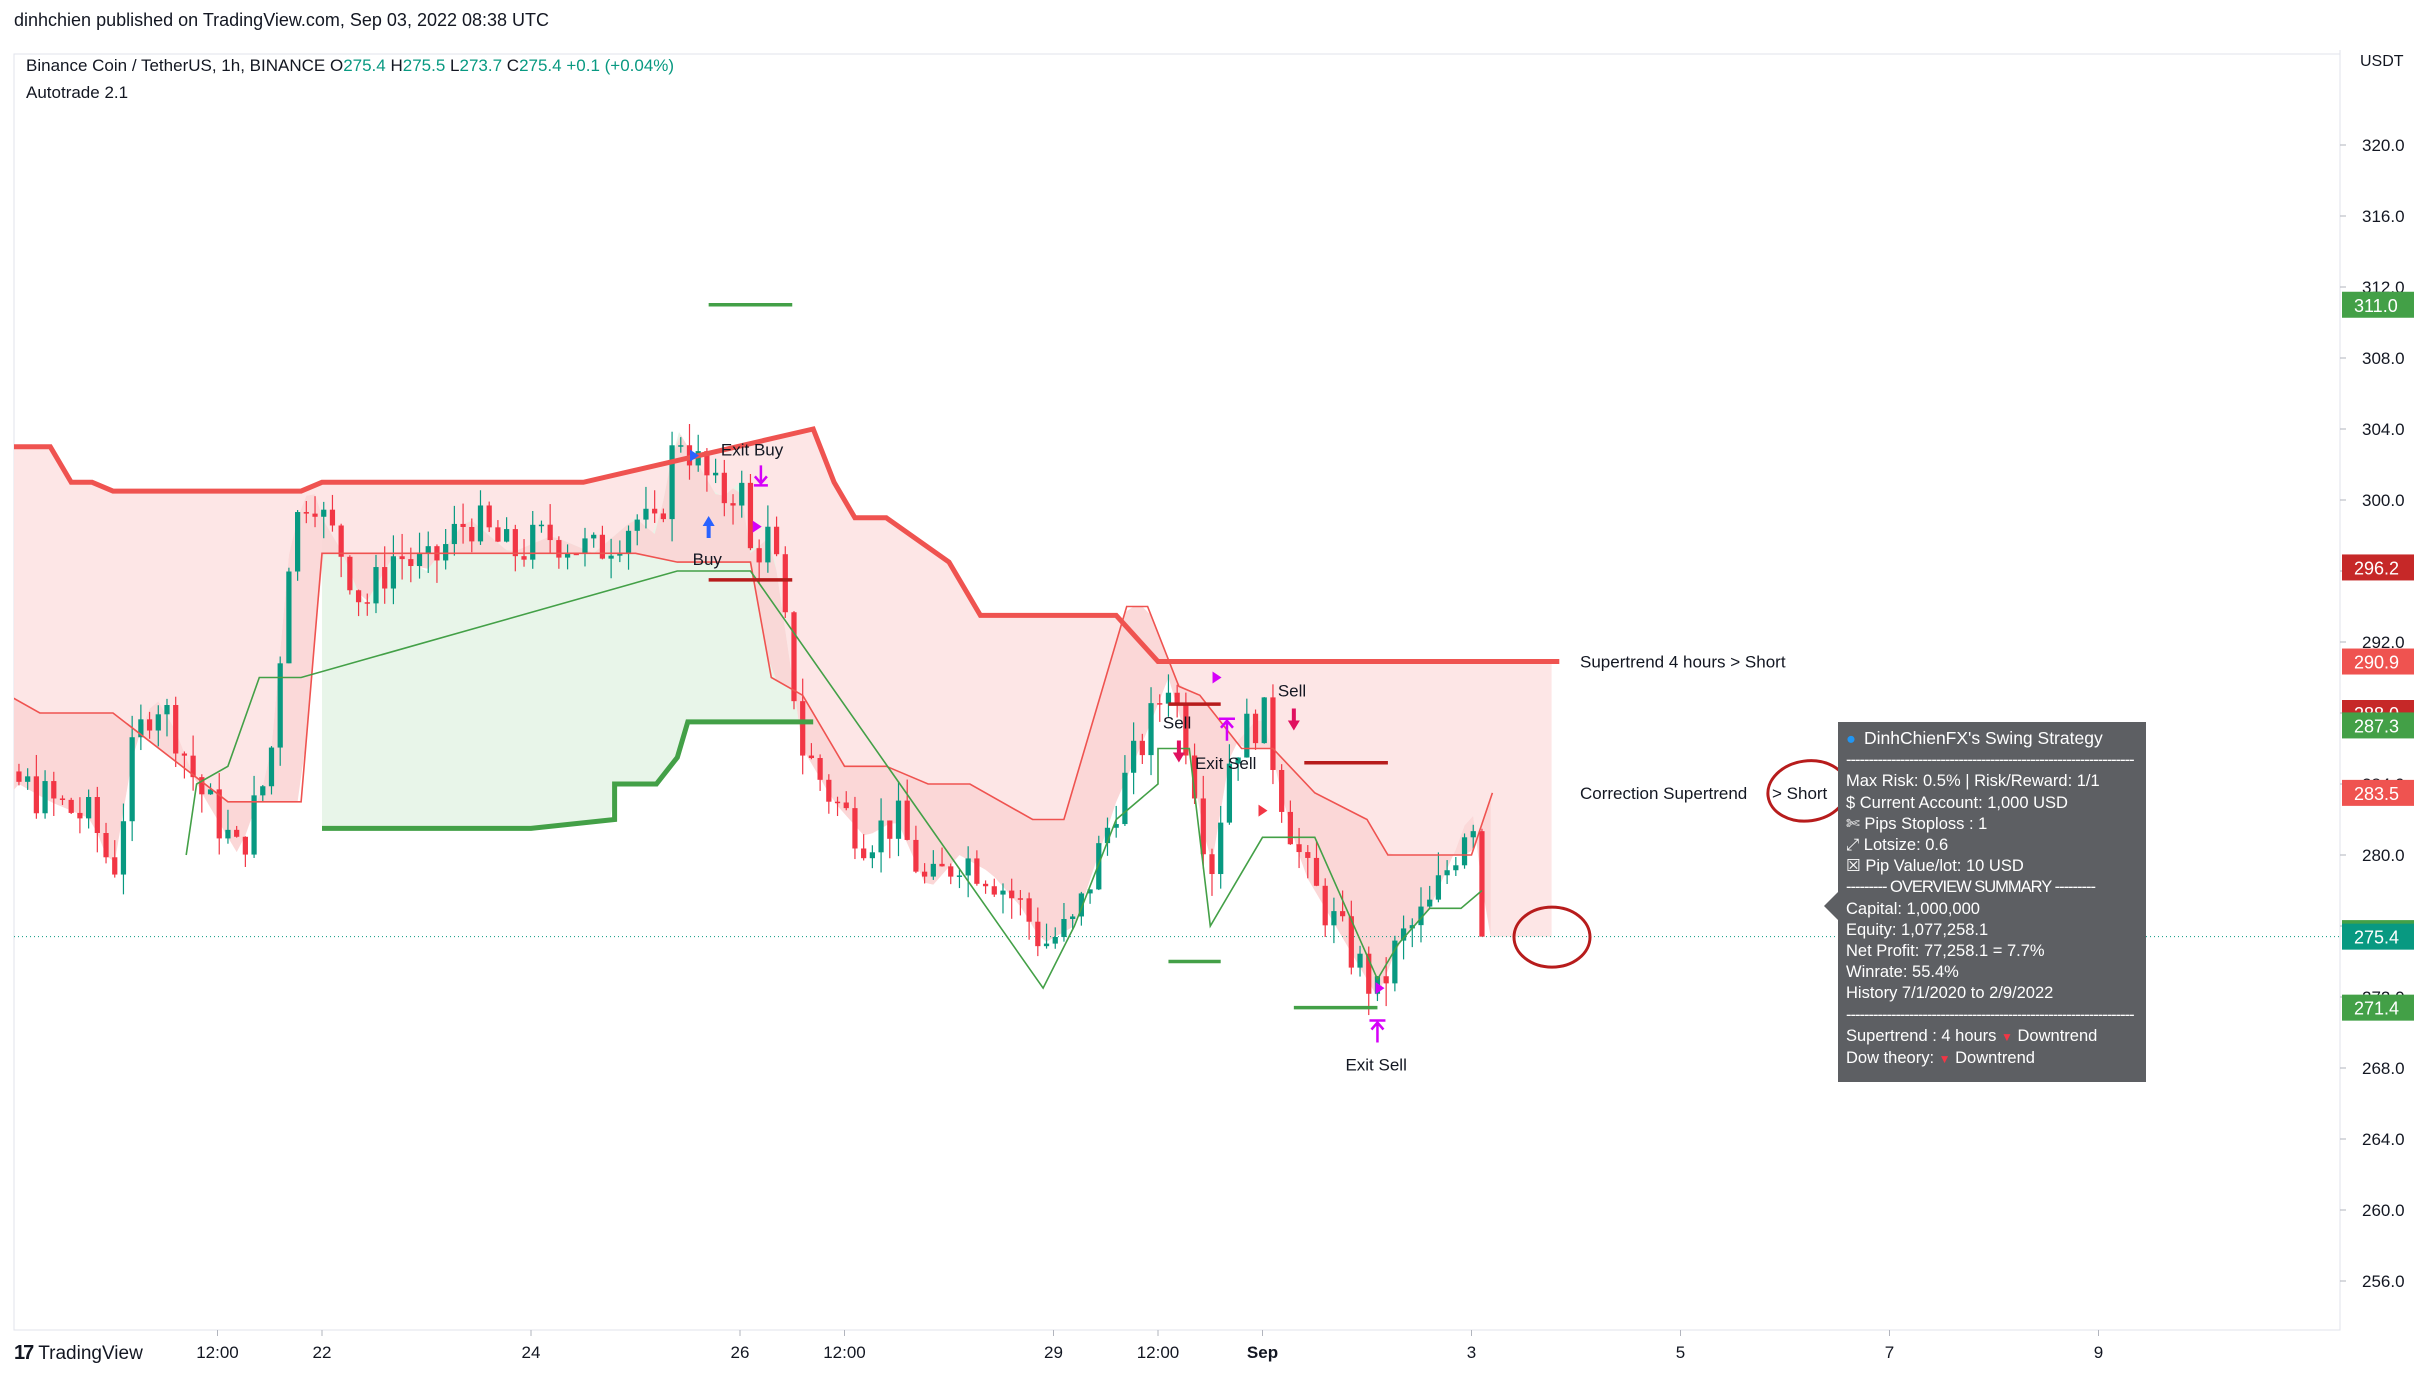 The height and width of the screenshot is (1378, 2432). Describe the element at coordinates (1293, 719) in the screenshot. I see `sell-arrow-icon` at that location.